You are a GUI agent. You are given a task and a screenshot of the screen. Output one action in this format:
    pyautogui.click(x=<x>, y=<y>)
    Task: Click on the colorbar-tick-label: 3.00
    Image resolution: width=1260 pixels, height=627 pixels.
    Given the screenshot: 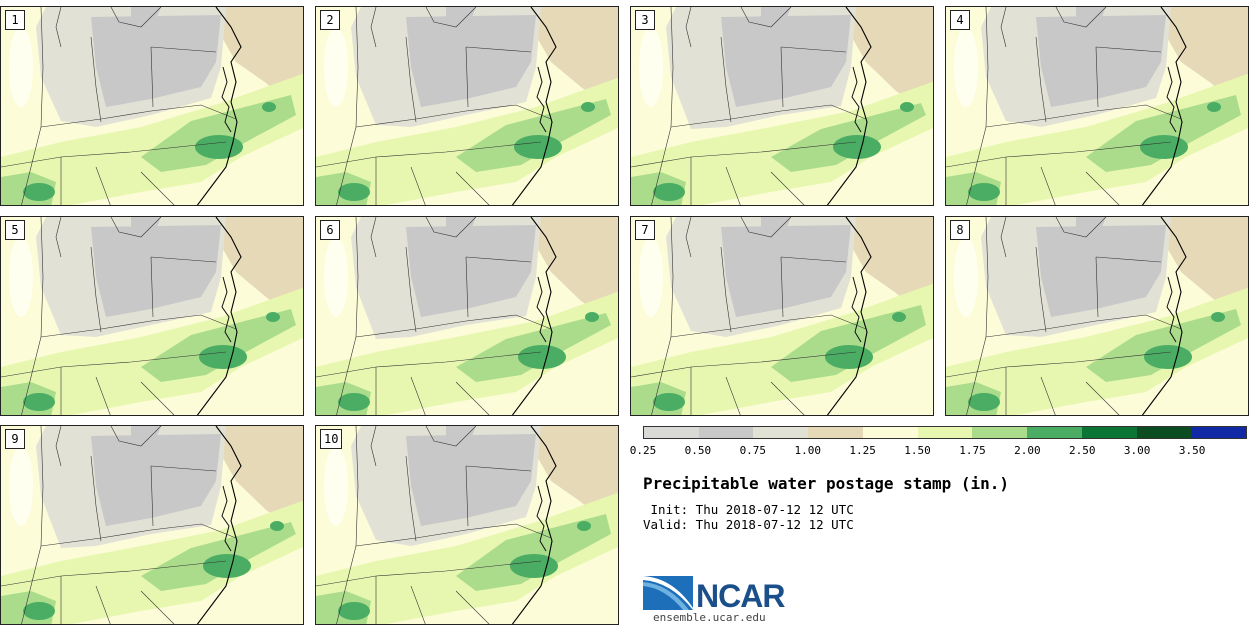 What is the action you would take?
    pyautogui.click(x=1137, y=450)
    